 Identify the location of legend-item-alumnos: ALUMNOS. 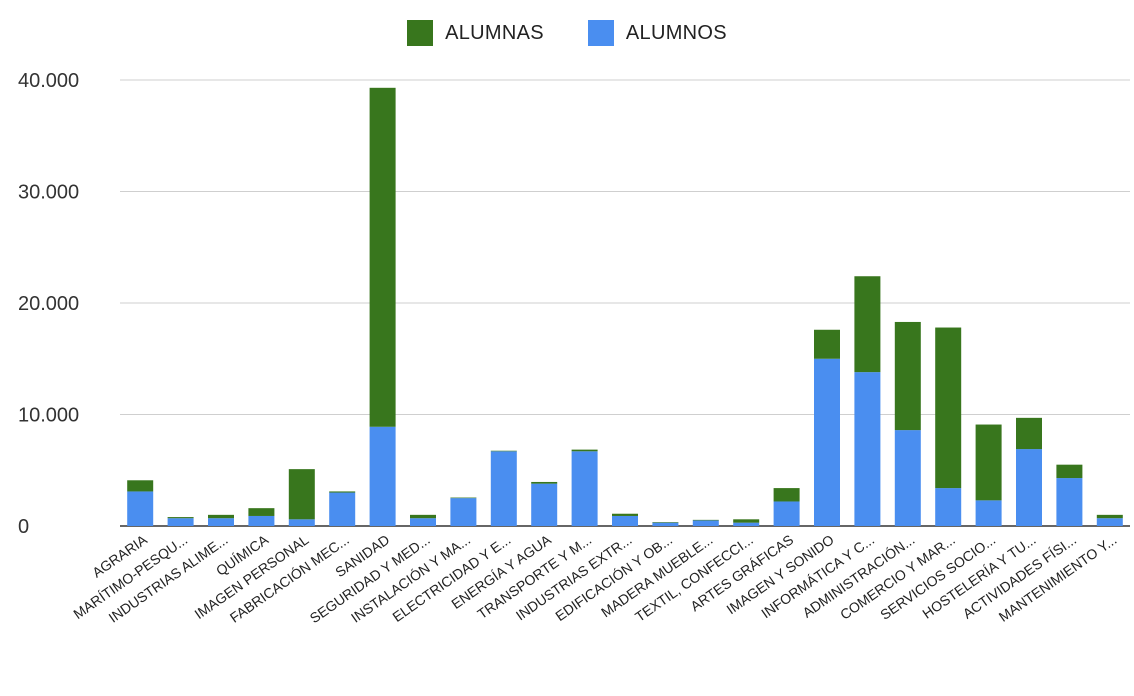
(657, 33).